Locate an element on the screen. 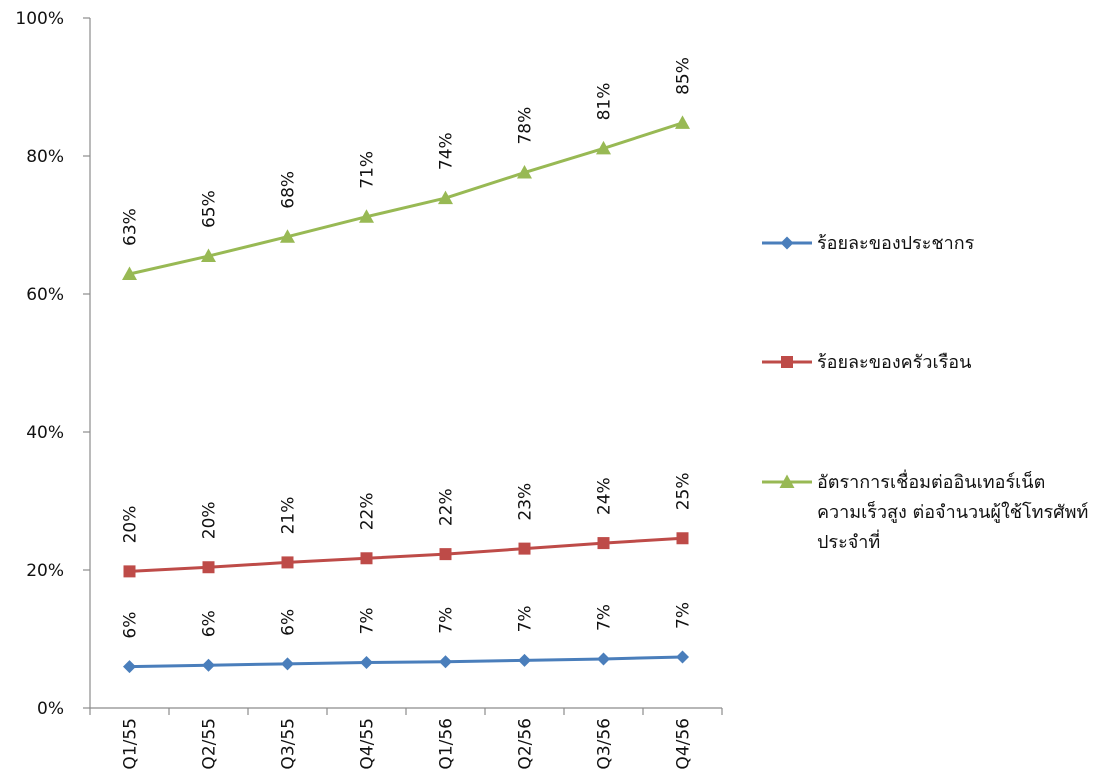 This screenshot has width=1115, height=783. x-tick-label: Q4/55 is located at coordinates (368, 744).